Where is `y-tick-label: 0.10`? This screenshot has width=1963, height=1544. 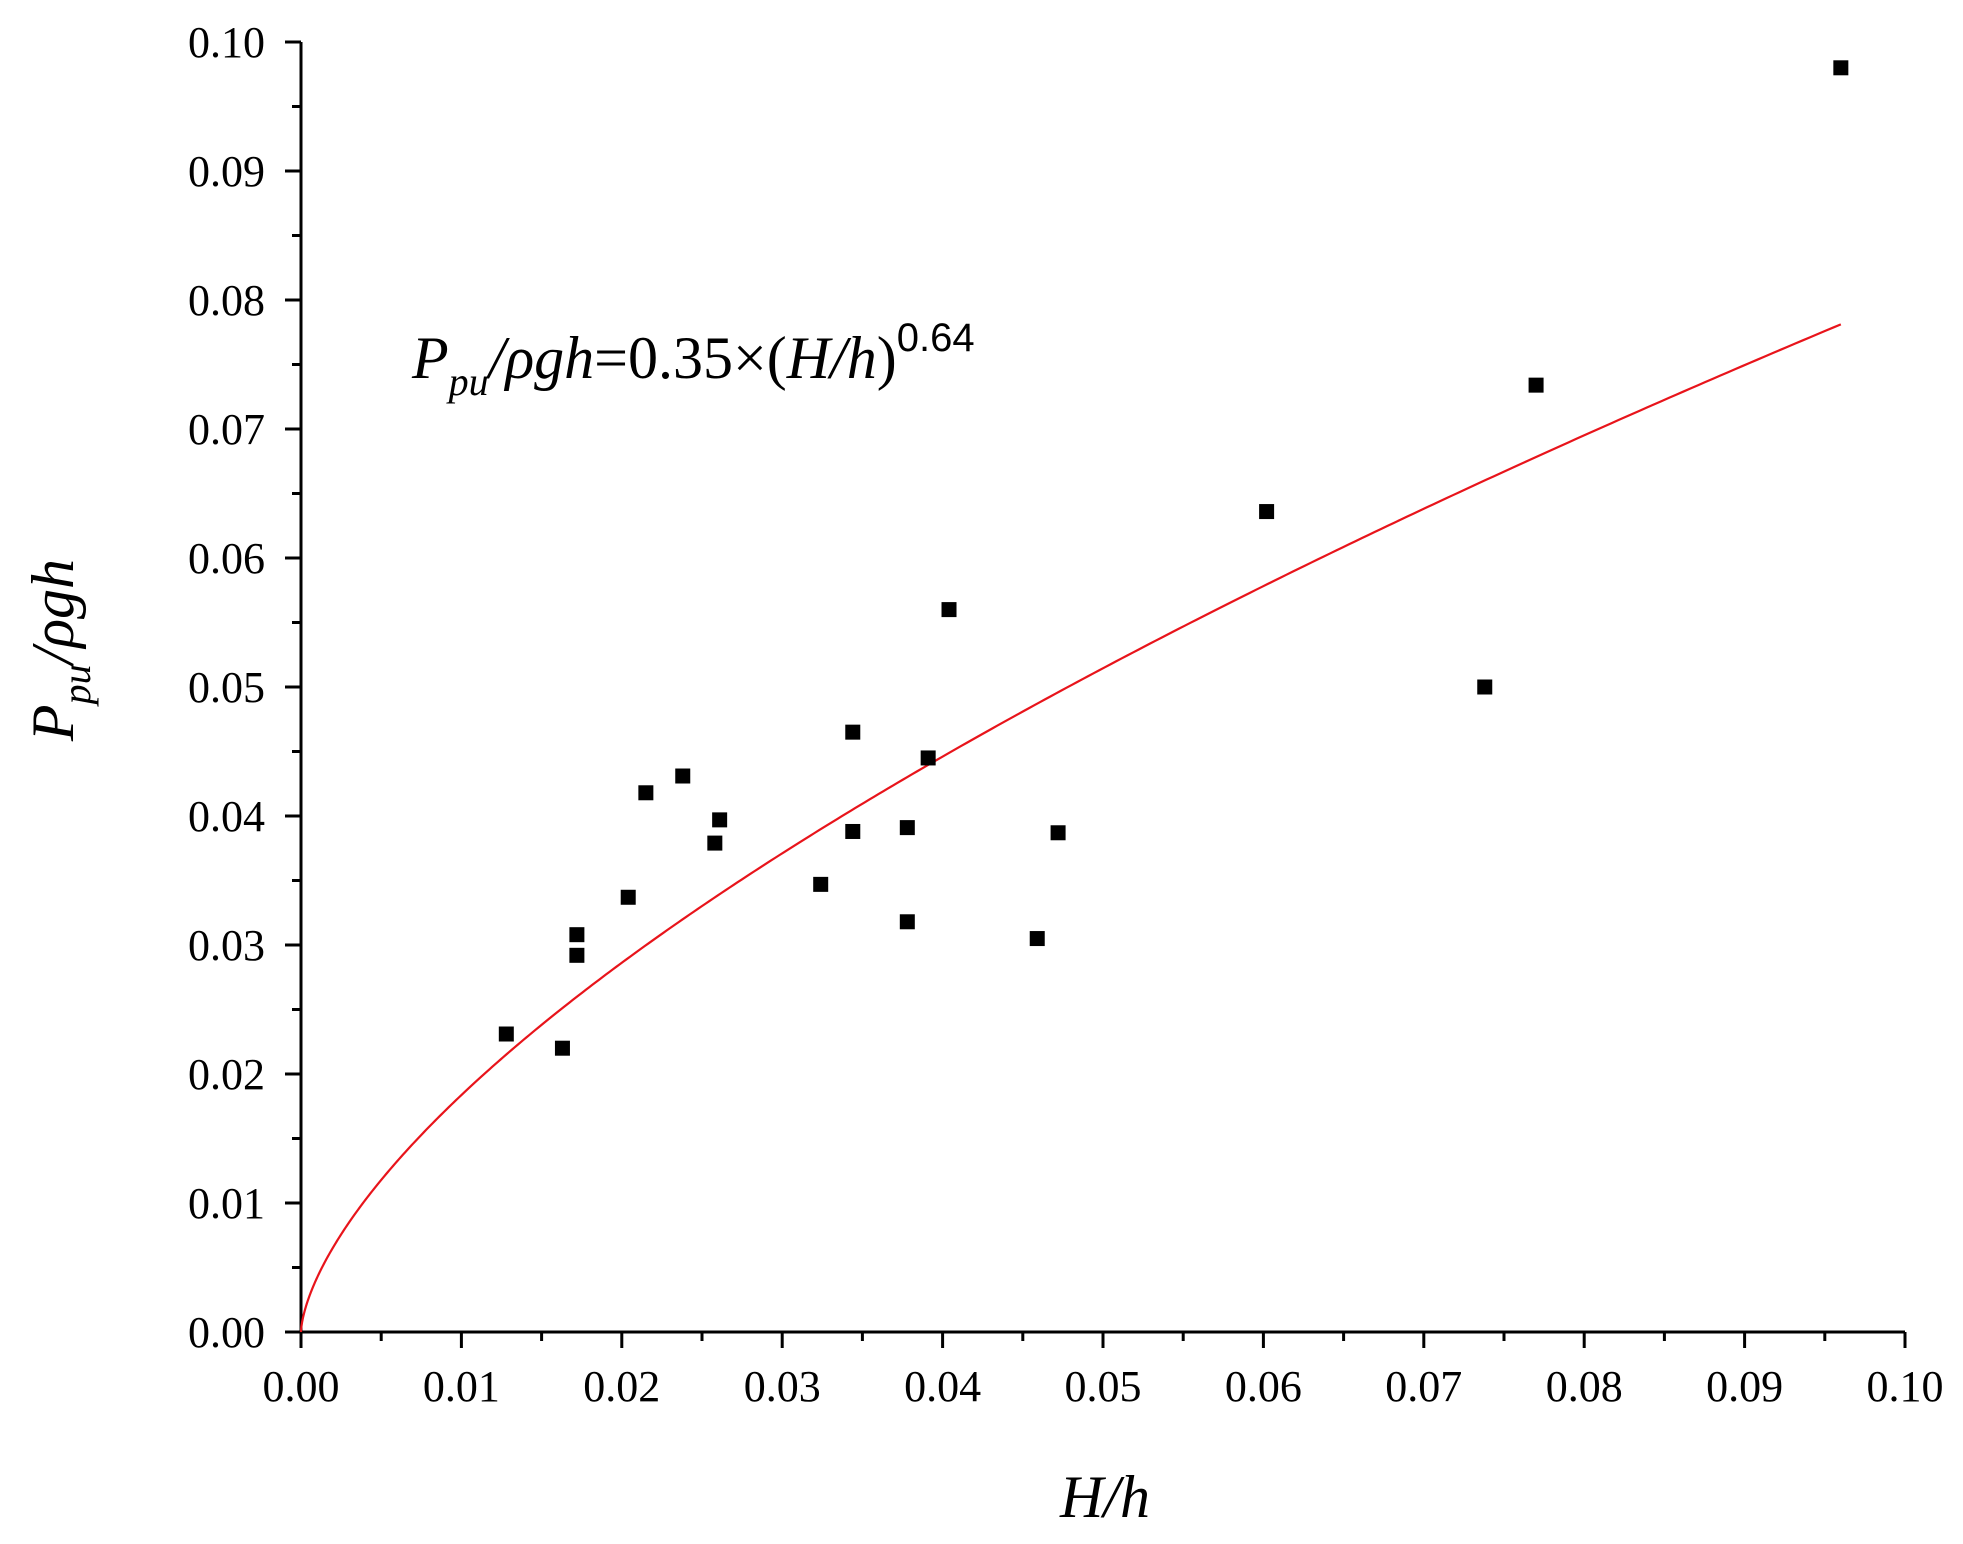 y-tick-label: 0.10 is located at coordinates (226, 42).